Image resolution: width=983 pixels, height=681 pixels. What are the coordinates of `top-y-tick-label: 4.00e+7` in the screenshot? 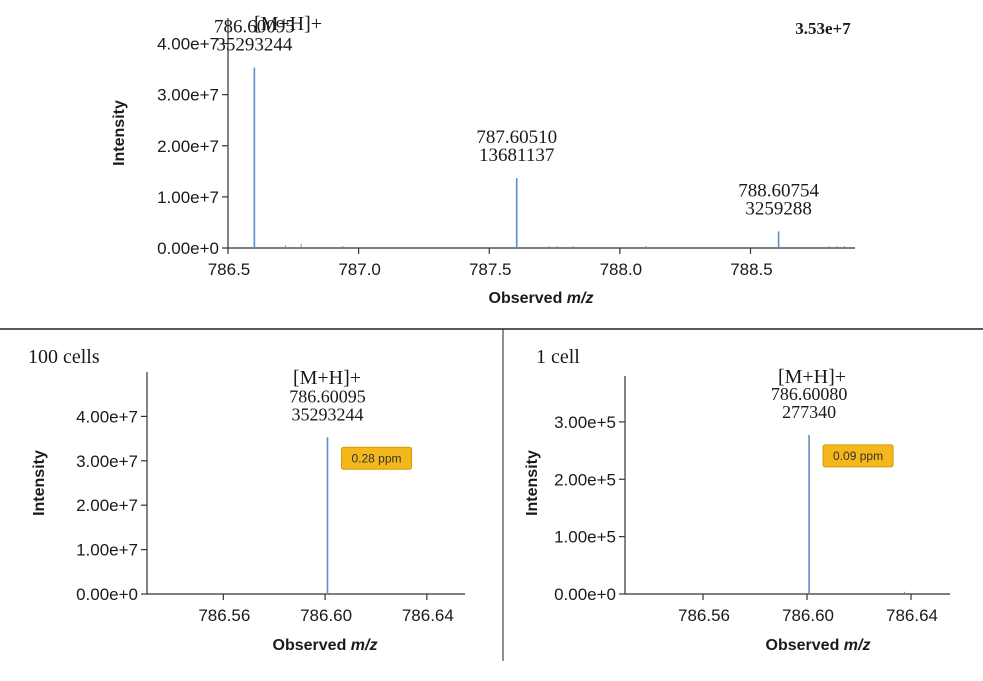 It's located at (188, 44).